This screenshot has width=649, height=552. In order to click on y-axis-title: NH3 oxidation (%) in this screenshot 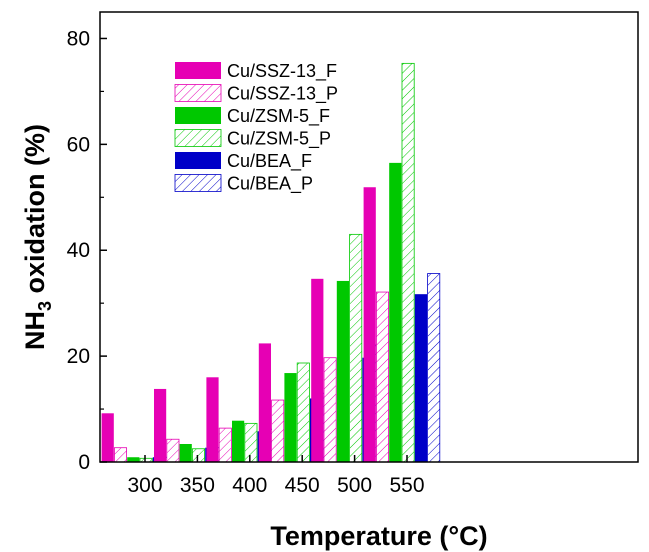, I will do `click(37, 237)`.